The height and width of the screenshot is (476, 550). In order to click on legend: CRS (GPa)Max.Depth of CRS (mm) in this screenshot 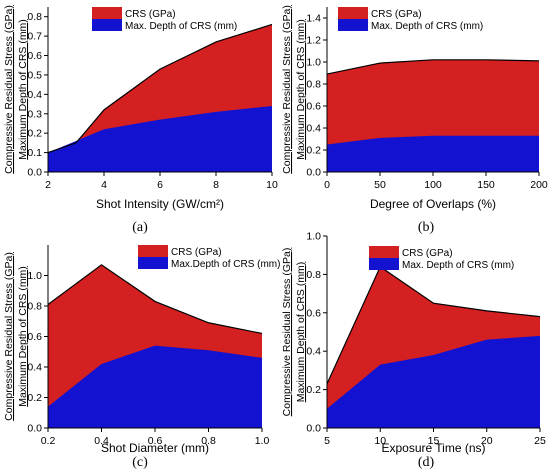, I will do `click(209, 257)`.